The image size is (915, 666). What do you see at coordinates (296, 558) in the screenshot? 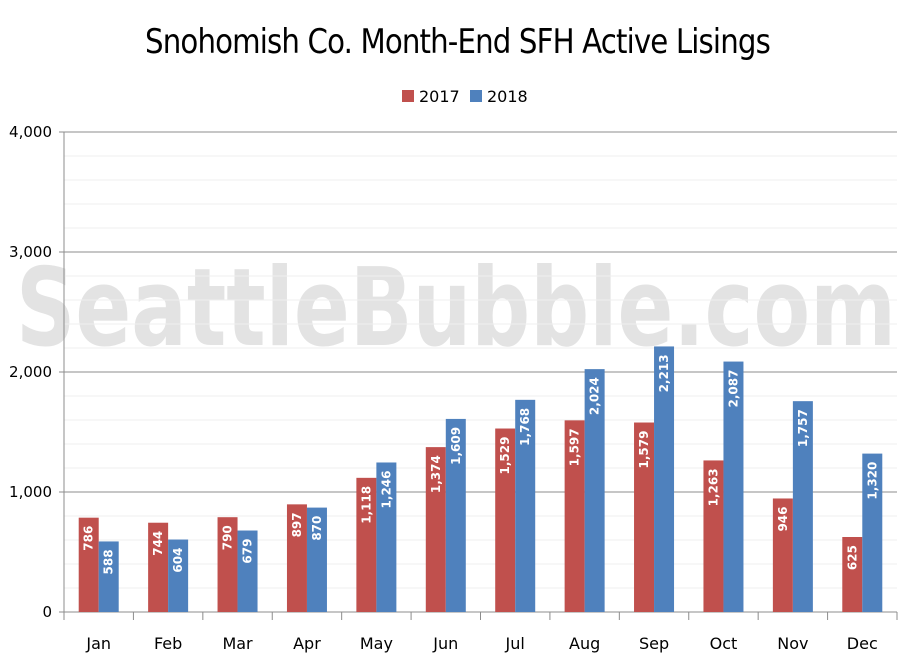
I see `bar-2017-apr` at bounding box center [296, 558].